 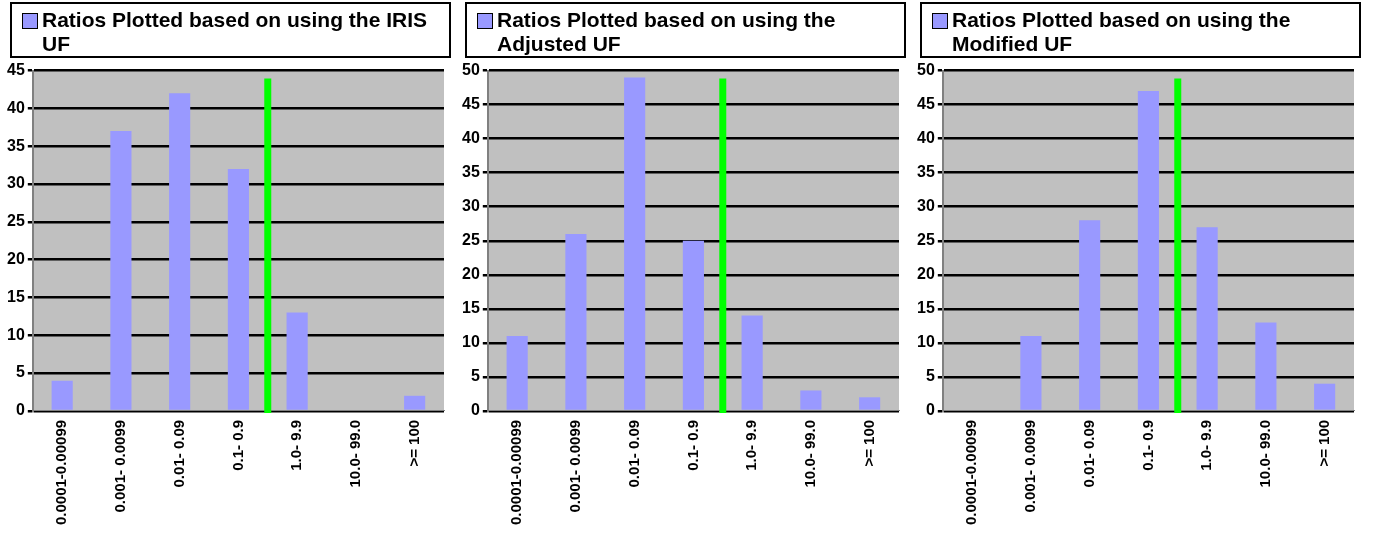 What do you see at coordinates (235, 32) in the screenshot?
I see `legend-label: Ratios Plotted based on using the IRIS UF` at bounding box center [235, 32].